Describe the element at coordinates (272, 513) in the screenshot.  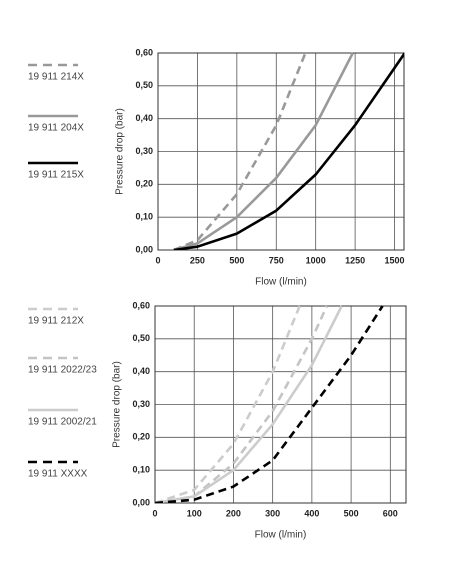
I see `x-tick-label: 300` at that location.